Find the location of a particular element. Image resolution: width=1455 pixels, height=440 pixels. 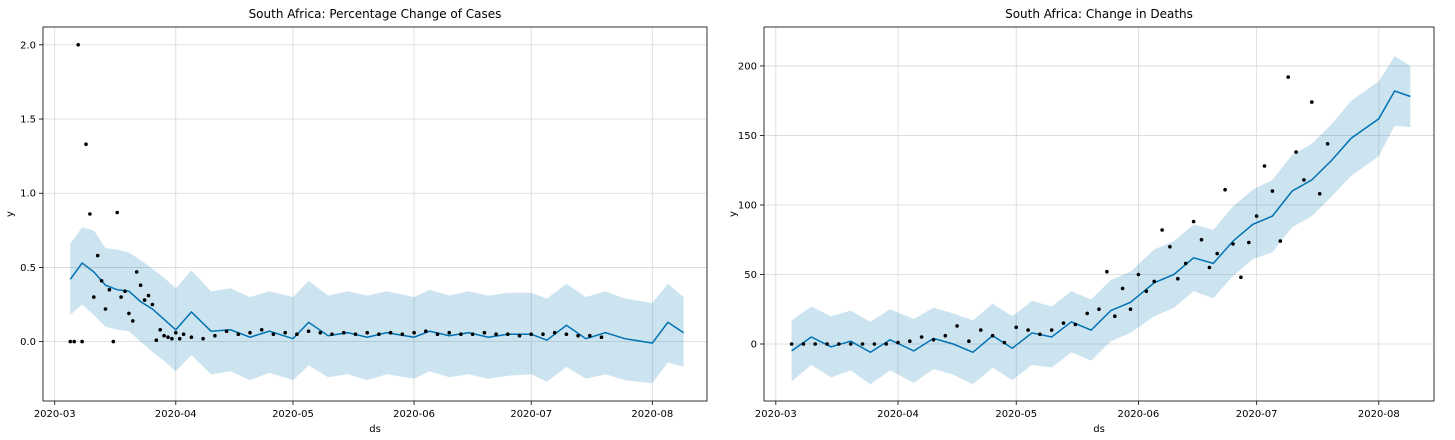

chart-title: South Africa: Percentage Change of Cases is located at coordinates (375, 14).